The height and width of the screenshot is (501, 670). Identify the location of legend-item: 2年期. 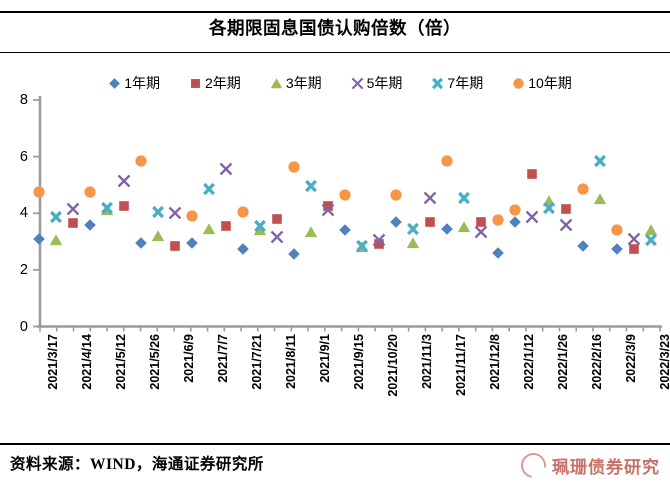
(215, 83).